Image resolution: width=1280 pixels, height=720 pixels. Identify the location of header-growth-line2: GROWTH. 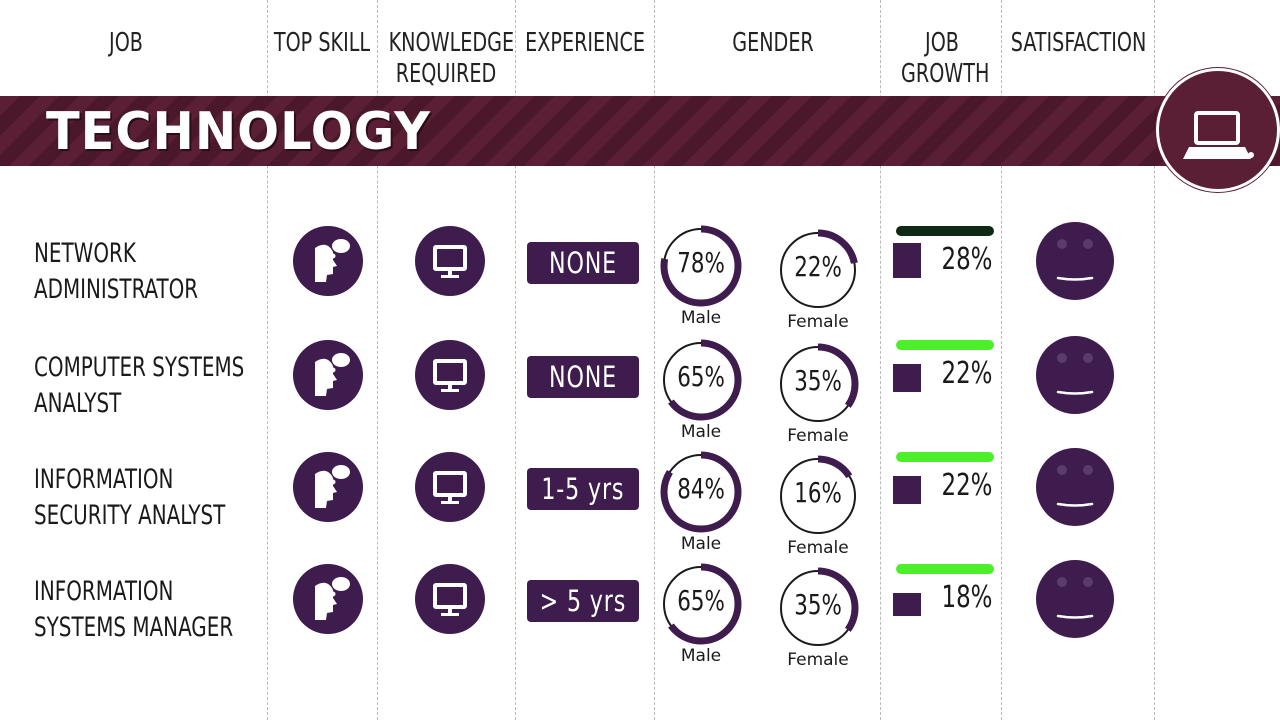
(945, 74).